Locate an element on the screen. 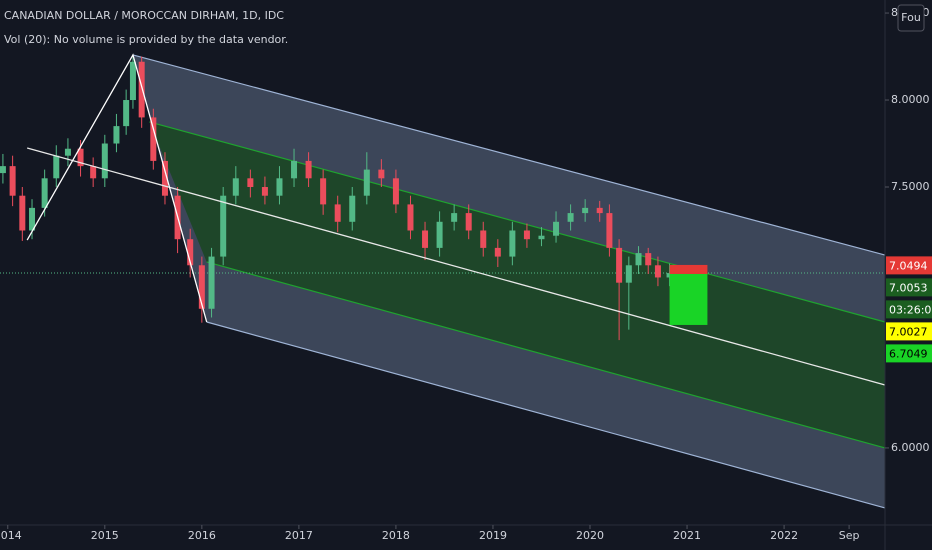 This screenshot has height=550, width=932. price-label: 03:26:09 is located at coordinates (910, 309).